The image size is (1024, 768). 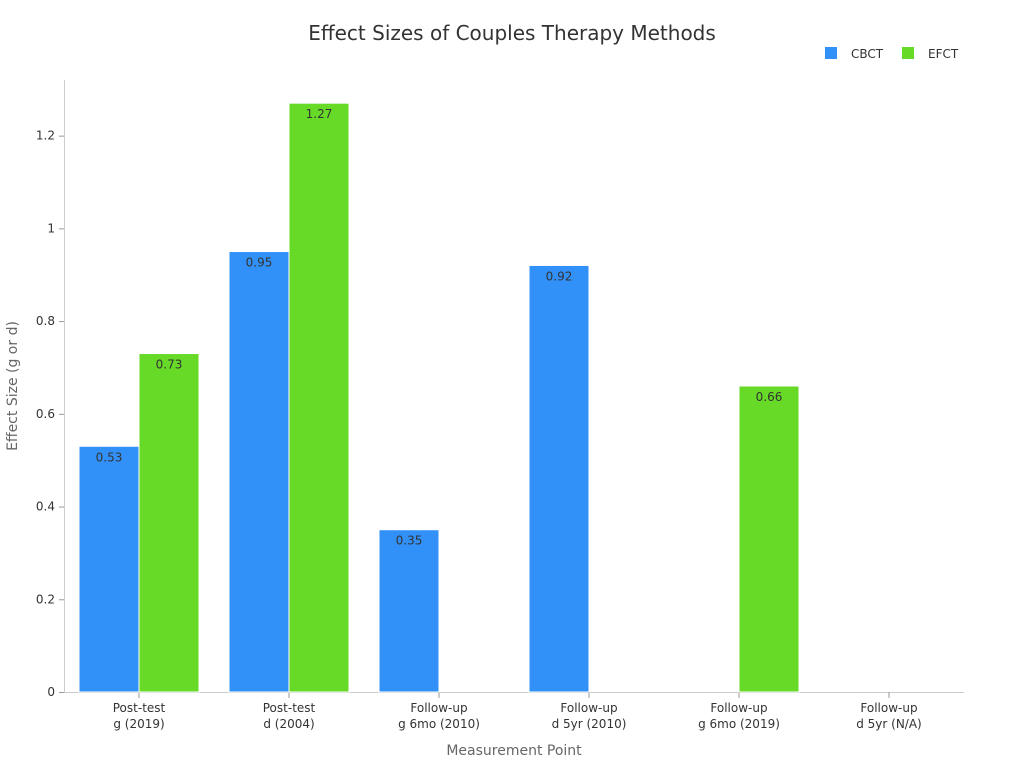 I want to click on x-tick-label: Post-test d (2004), so click(x=289, y=716).